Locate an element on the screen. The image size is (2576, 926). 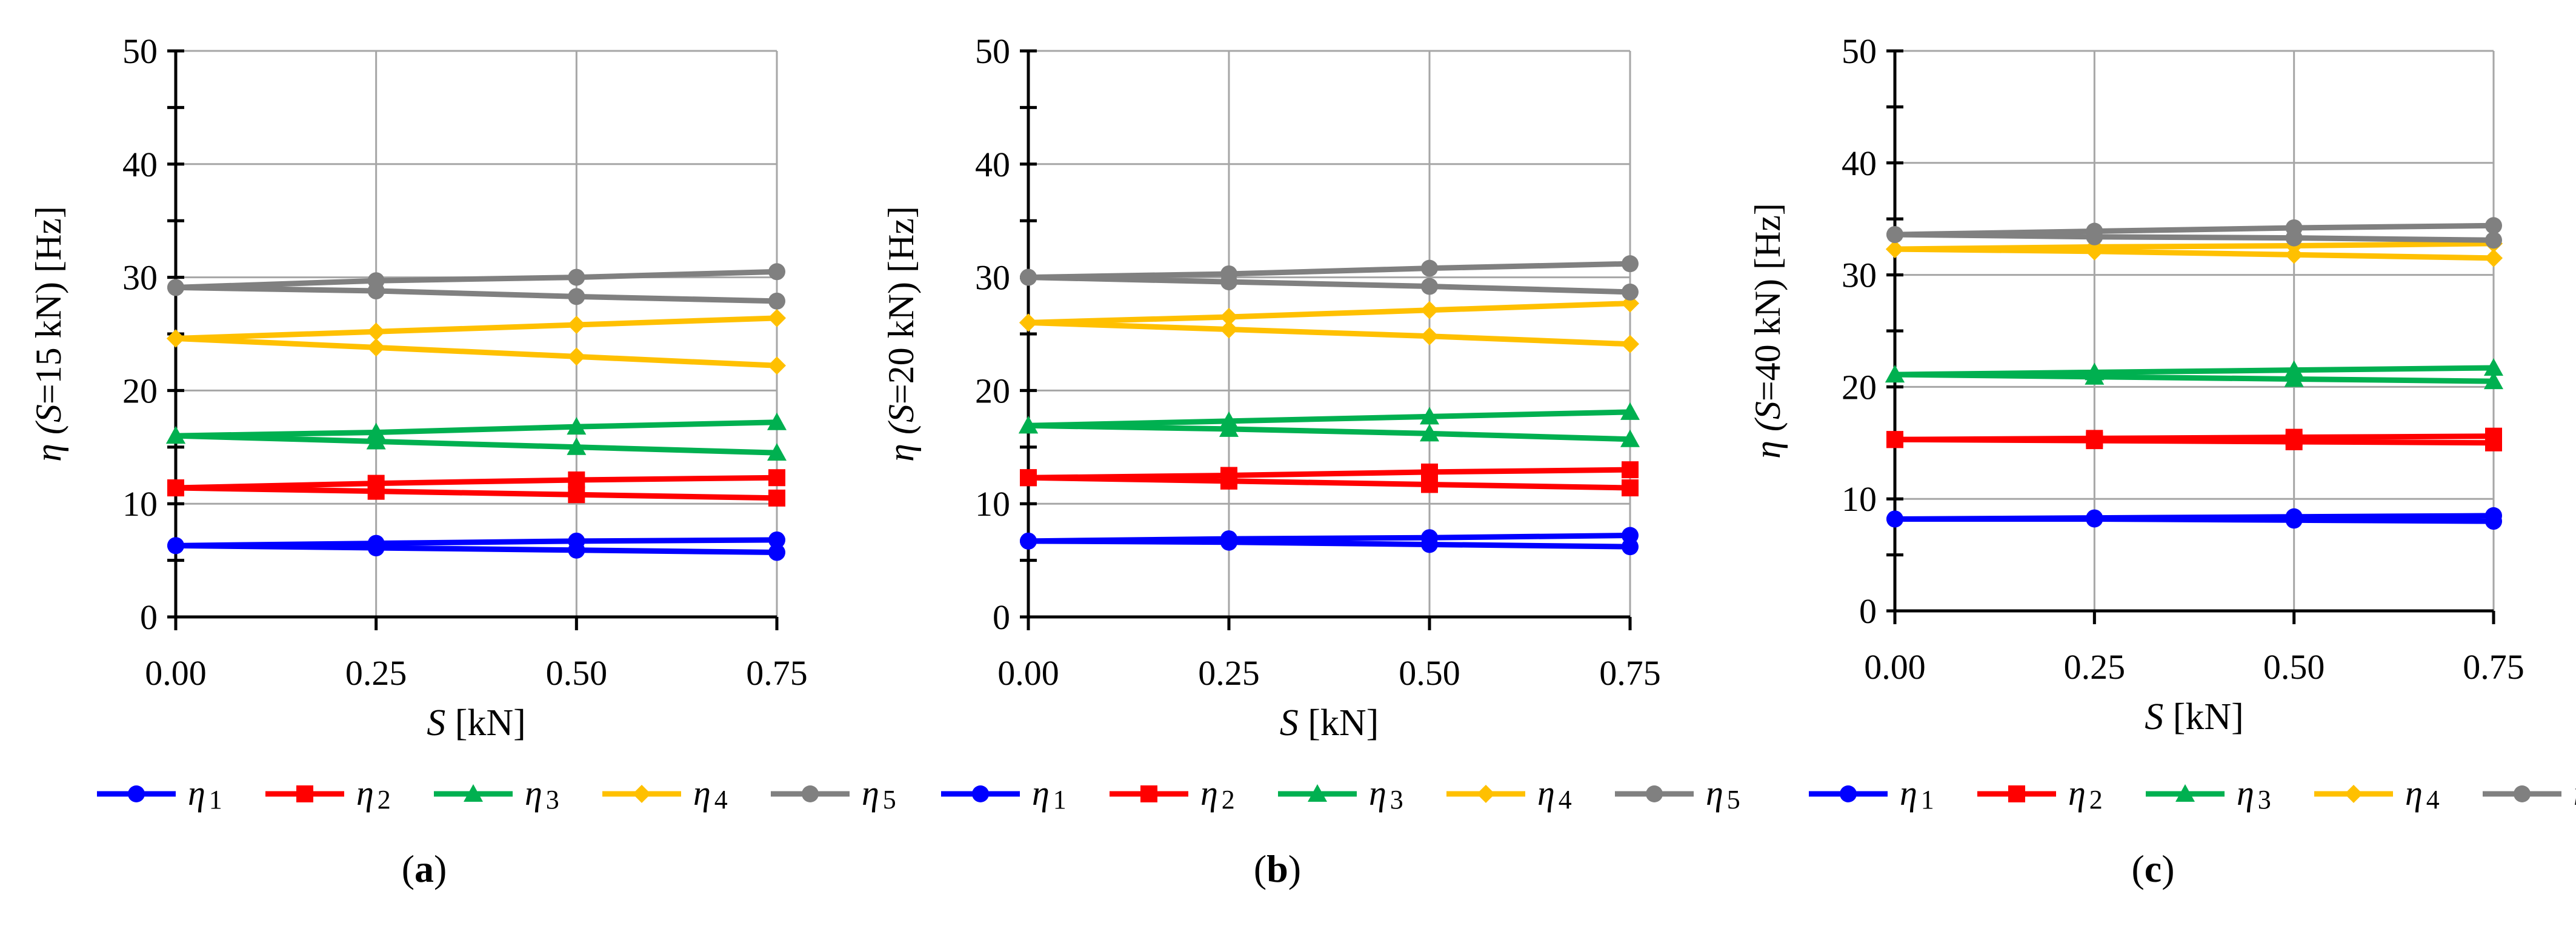
x-tick-label: 0.75 is located at coordinates (777, 673).